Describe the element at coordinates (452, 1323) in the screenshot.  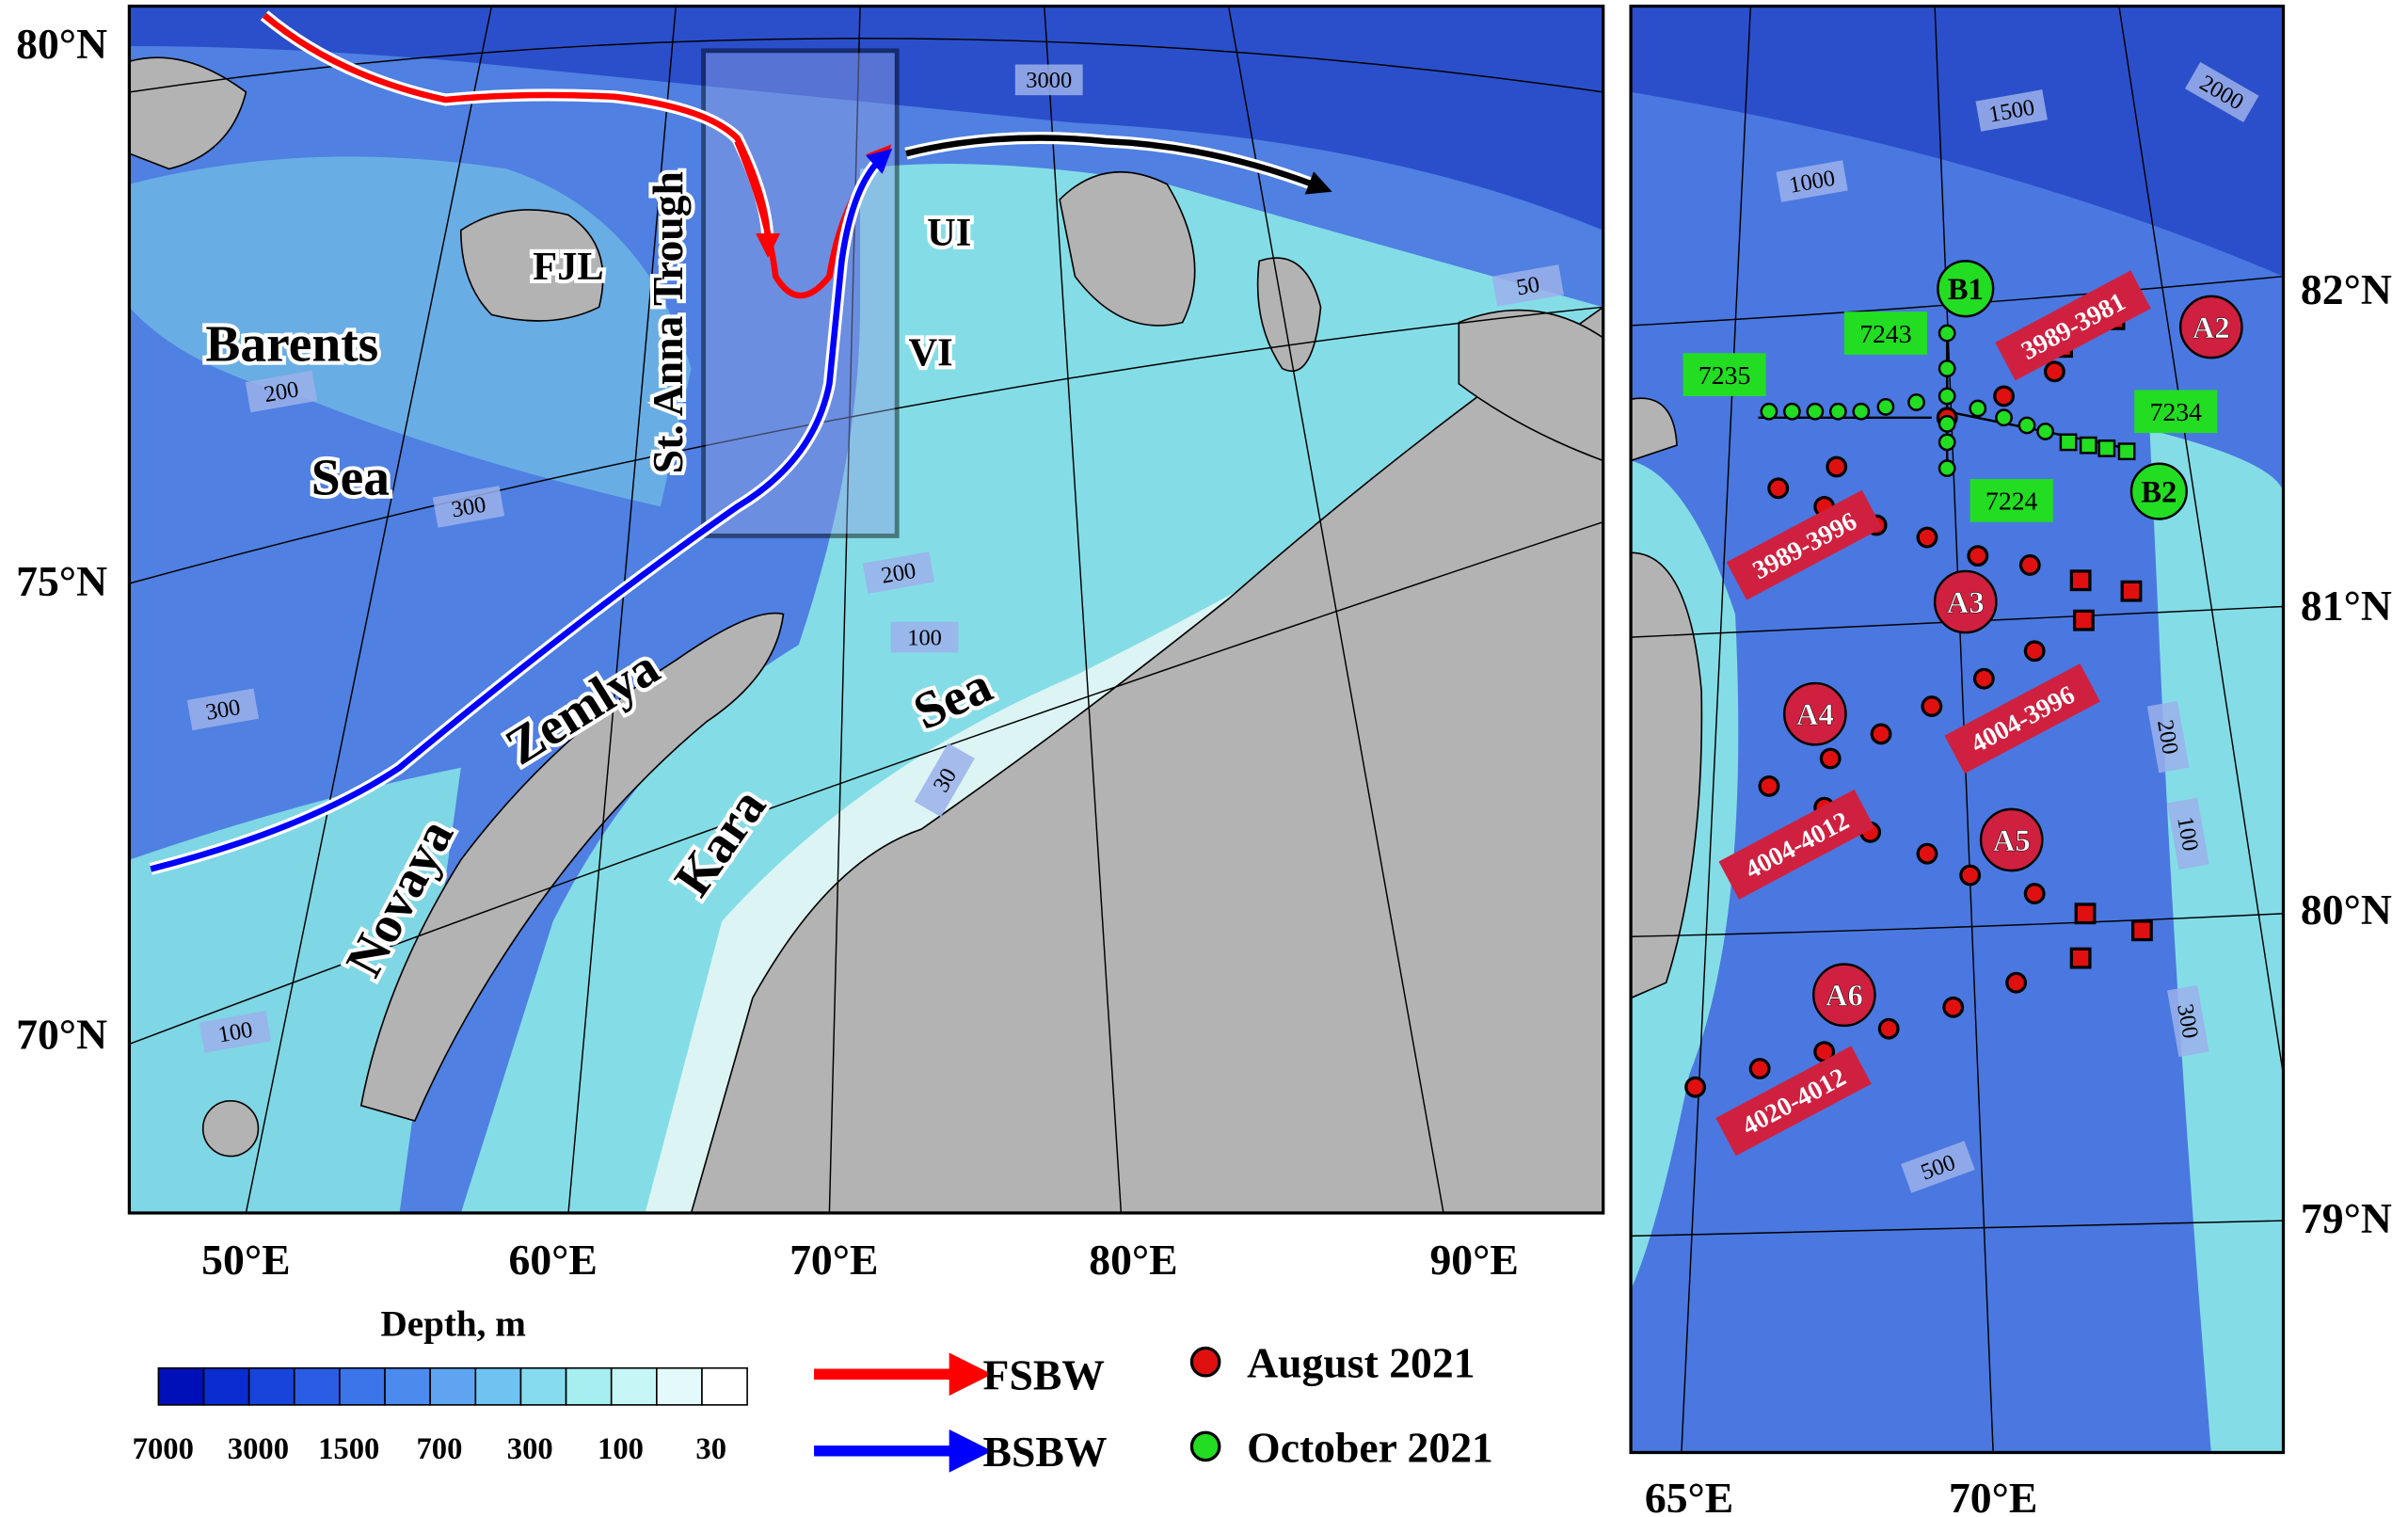
I see `colorbar-title: Depth, m` at that location.